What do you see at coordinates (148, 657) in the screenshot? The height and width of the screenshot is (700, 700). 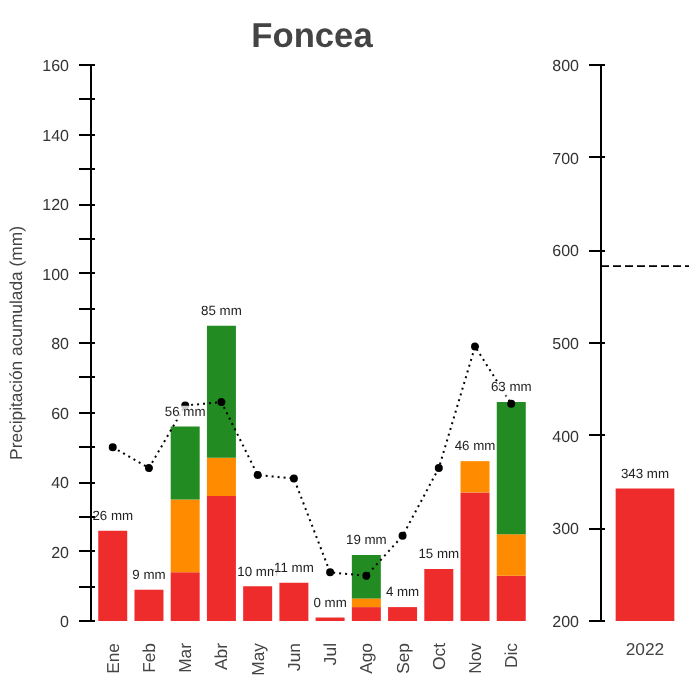 I see `x-tick-label: Feb` at bounding box center [148, 657].